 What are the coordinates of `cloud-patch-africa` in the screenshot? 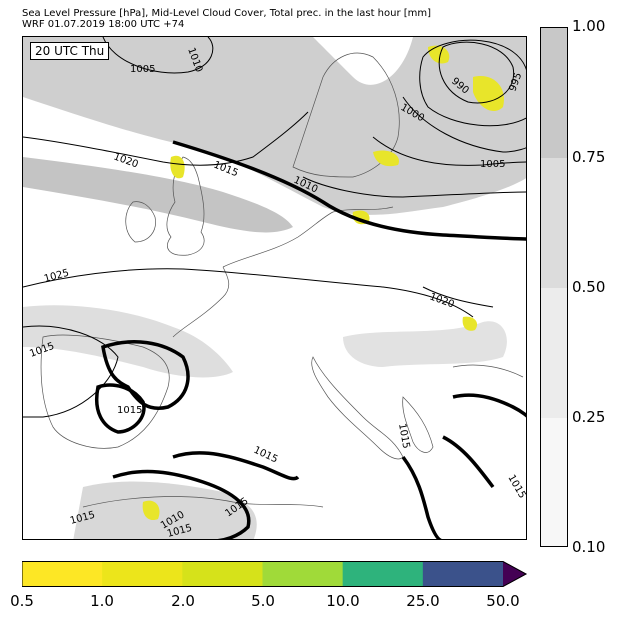 It's located at (165, 510).